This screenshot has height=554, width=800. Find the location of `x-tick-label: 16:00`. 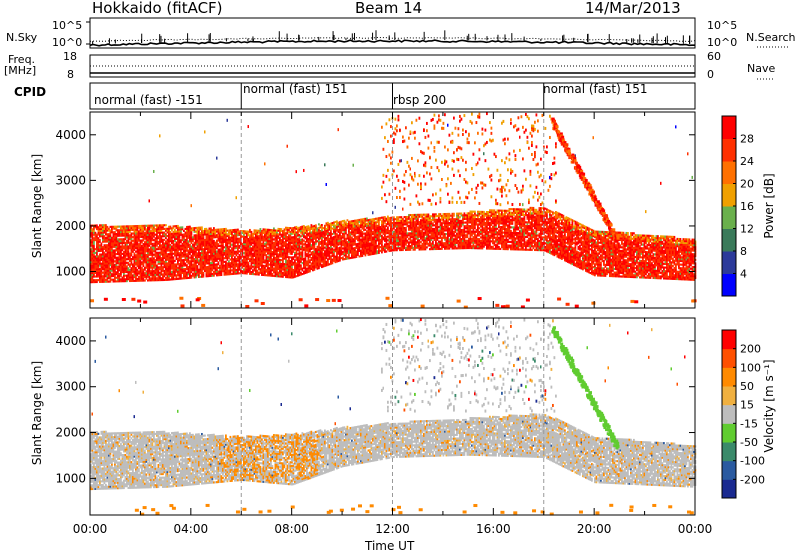

x-tick-label: 16:00 is located at coordinates (493, 529).